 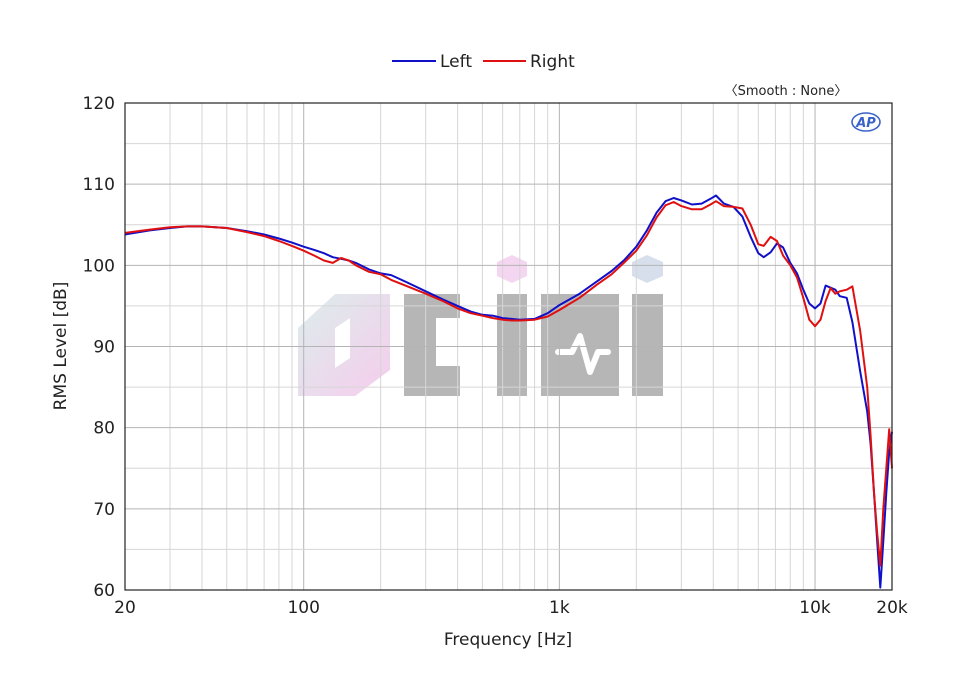 What do you see at coordinates (99, 185) in the screenshot?
I see `y-tick-label: 110` at bounding box center [99, 185].